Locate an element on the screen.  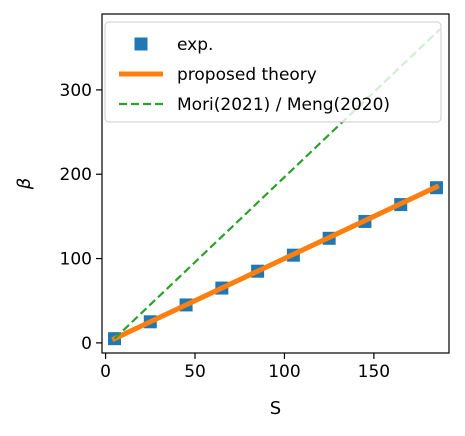
y-tick-label: 0 is located at coordinates (86, 344).